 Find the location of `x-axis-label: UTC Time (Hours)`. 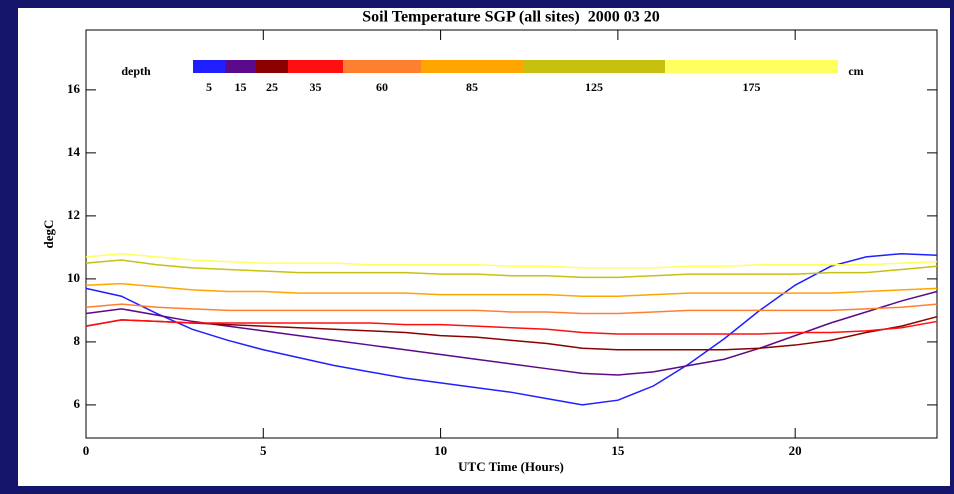

x-axis-label: UTC Time (Hours) is located at coordinates (511, 466).